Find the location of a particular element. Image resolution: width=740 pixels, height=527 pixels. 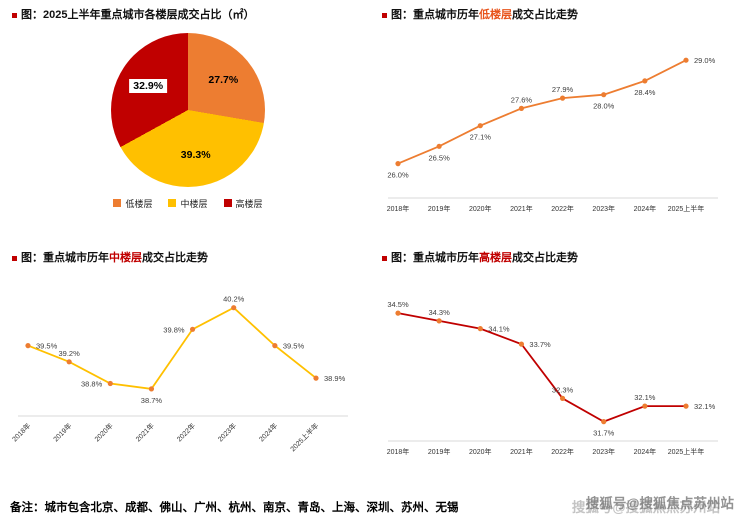

watermark: 搜狐号@搜狐焦点苏州站 搜狐号@搜狐焦点苏州站 is located at coordinates (653, 503).